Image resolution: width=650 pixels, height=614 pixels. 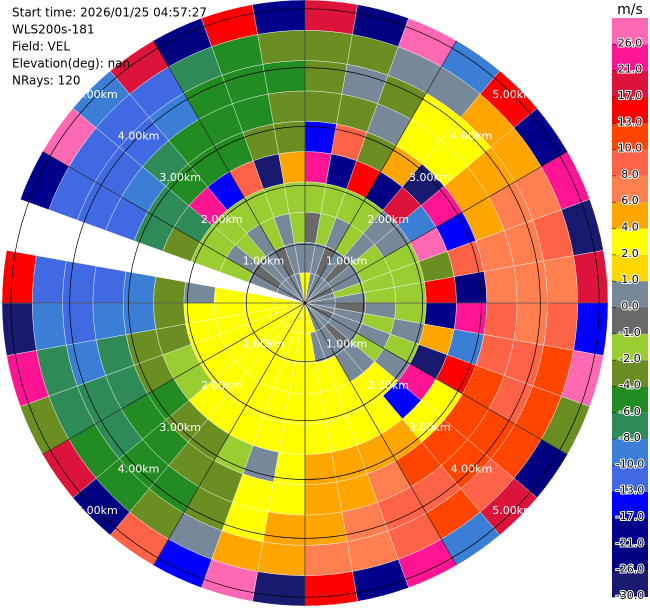 What do you see at coordinates (630, 95) in the screenshot?
I see `colorbar-tick-label: 17.0` at bounding box center [630, 95].